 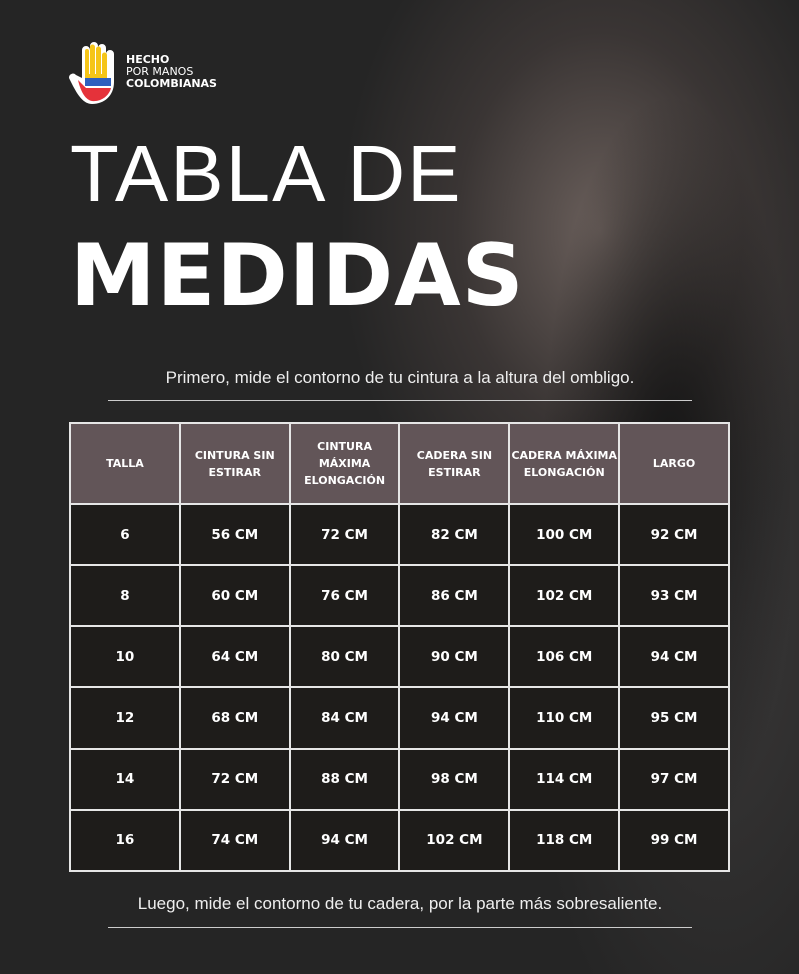 What do you see at coordinates (125, 718) in the screenshot?
I see `table-cell: 12` at bounding box center [125, 718].